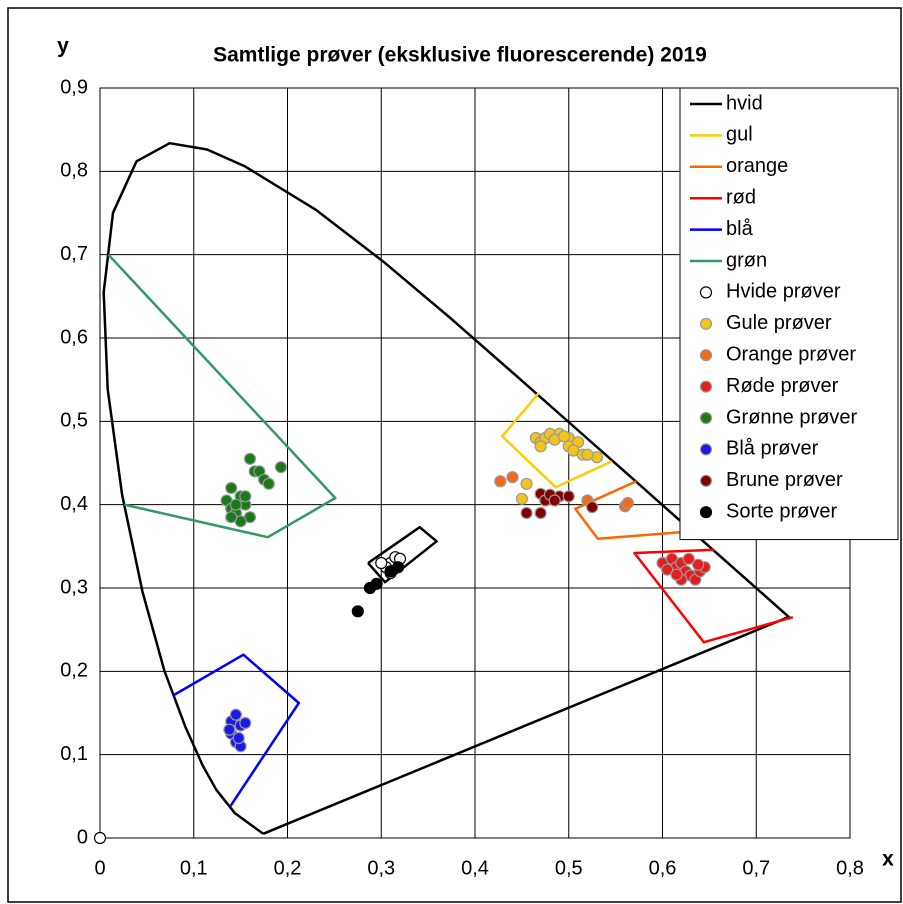 This screenshot has width=903, height=904. Describe the element at coordinates (740, 229) in the screenshot. I see `legend-label: blå` at that location.